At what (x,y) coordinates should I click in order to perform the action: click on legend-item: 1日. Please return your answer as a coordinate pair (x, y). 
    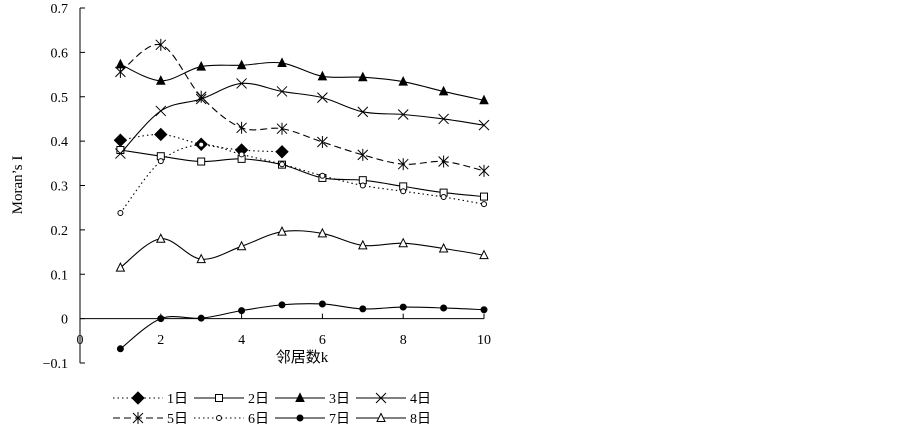
    Looking at the image, I should click on (150, 399).